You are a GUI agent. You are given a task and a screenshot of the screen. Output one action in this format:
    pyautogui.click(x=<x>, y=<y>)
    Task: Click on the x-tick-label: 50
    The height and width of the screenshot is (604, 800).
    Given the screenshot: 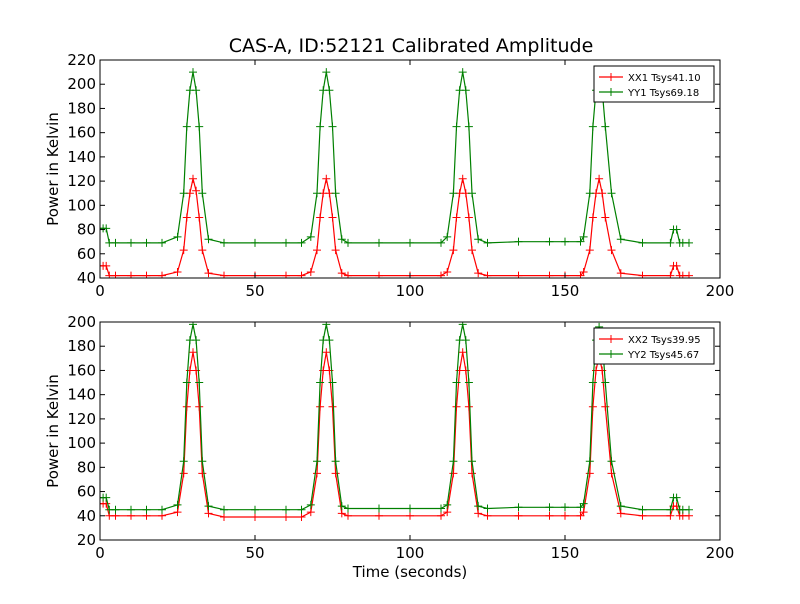 What is the action you would take?
    pyautogui.click(x=254, y=291)
    